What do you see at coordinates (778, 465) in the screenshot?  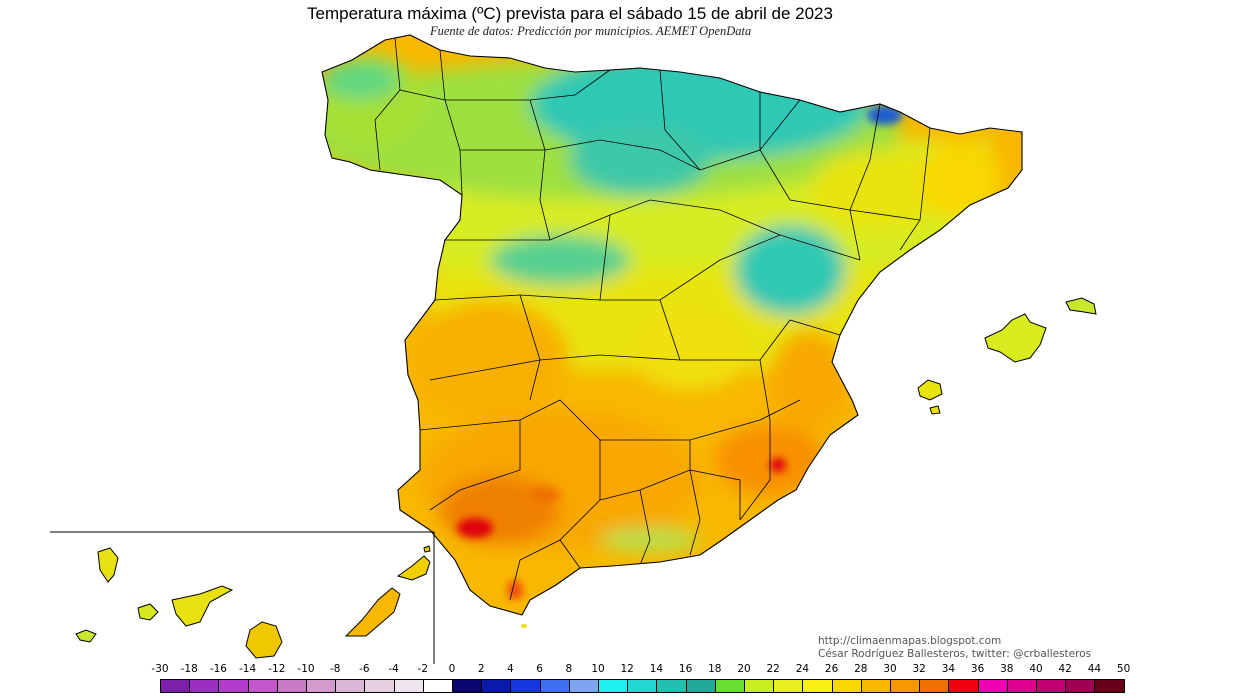 I see `murcia-very-hot-spot` at bounding box center [778, 465].